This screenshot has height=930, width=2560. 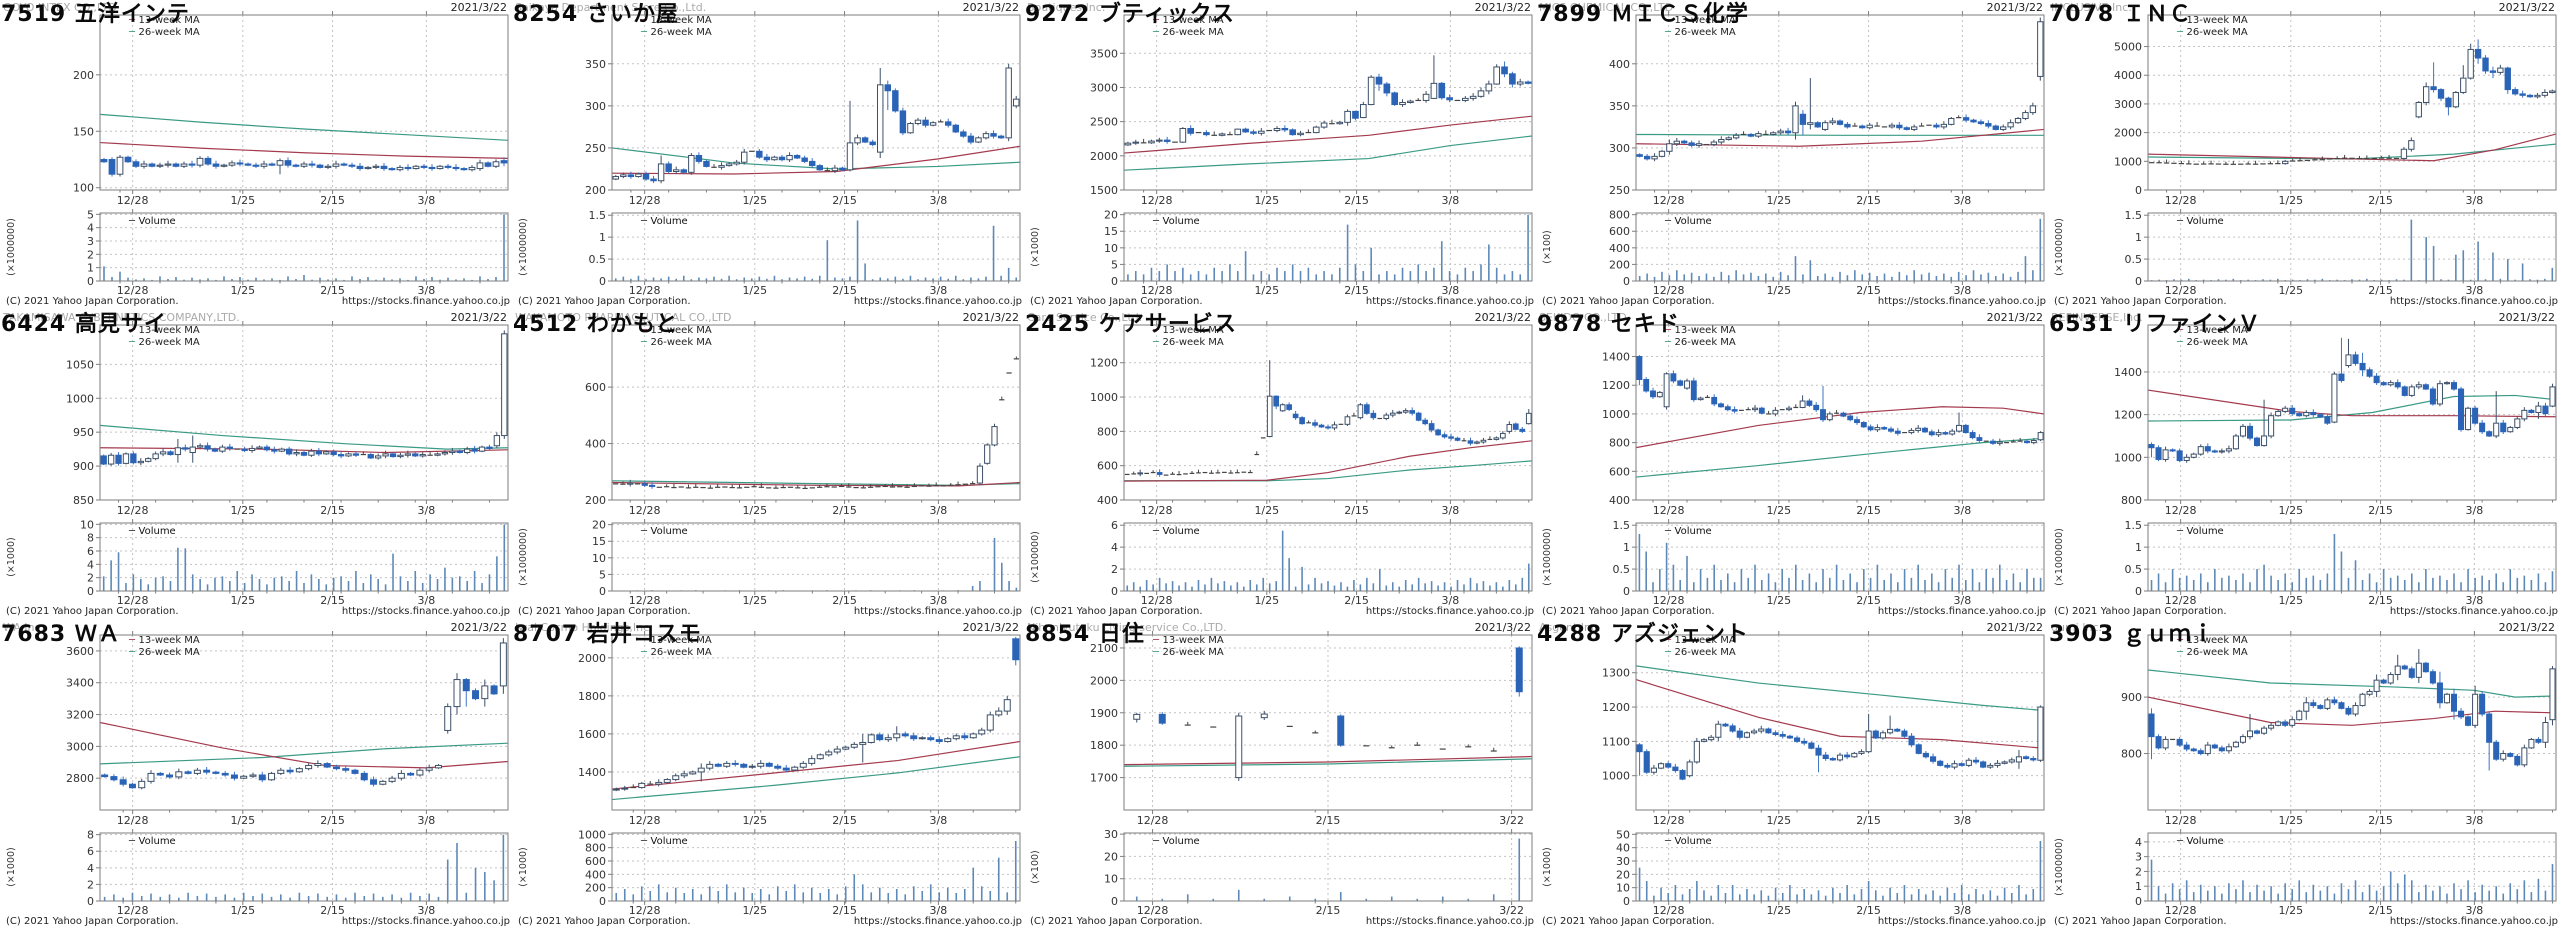 What do you see at coordinates (646, 652) in the screenshot?
I see `ma26-legend-marker: ─` at bounding box center [646, 652].